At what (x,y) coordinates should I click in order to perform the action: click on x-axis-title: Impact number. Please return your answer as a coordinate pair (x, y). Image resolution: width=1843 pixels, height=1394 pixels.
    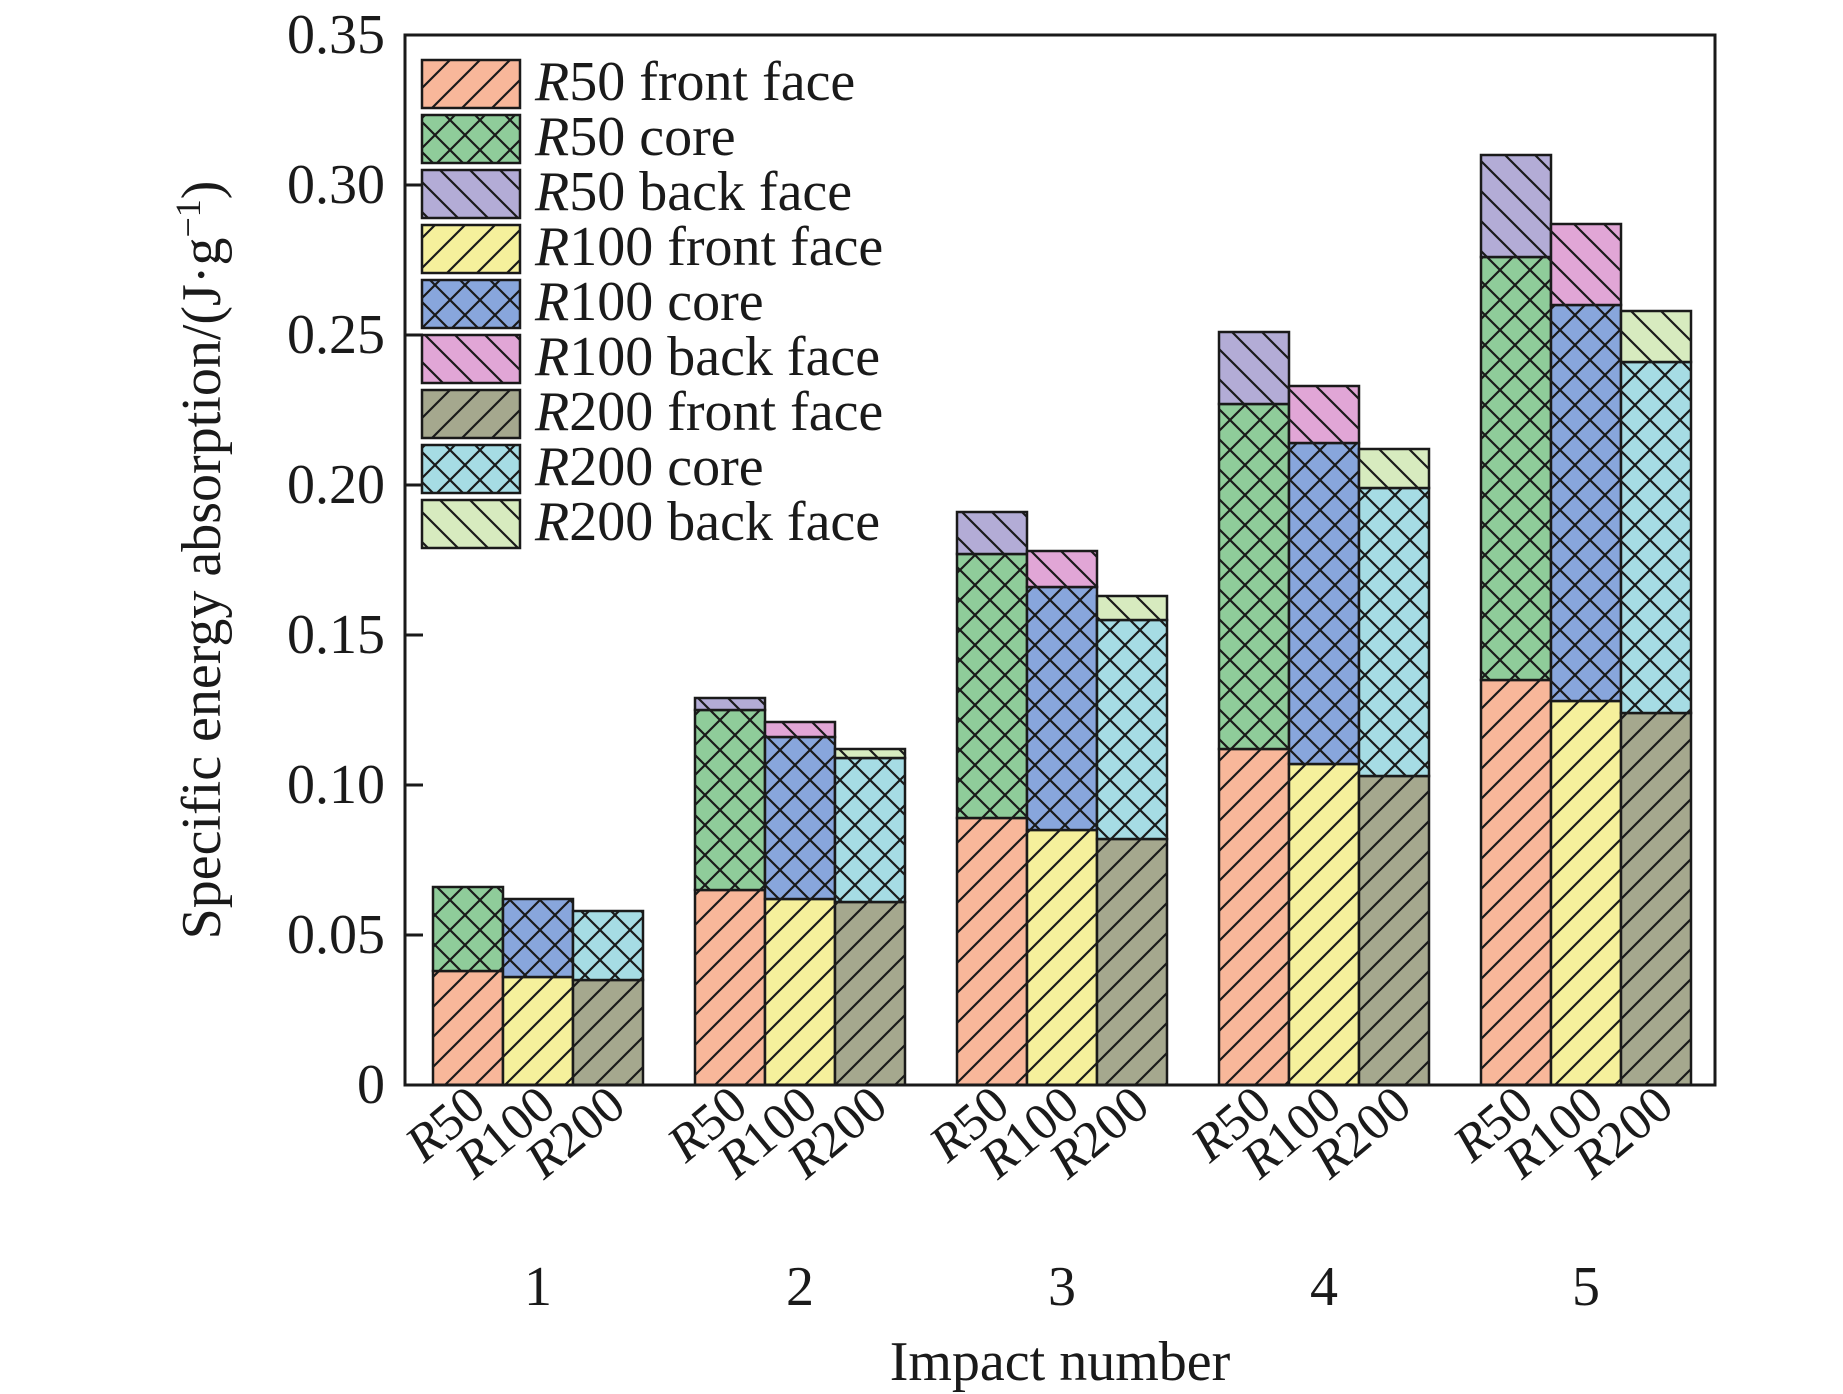
    Looking at the image, I should click on (1060, 1362).